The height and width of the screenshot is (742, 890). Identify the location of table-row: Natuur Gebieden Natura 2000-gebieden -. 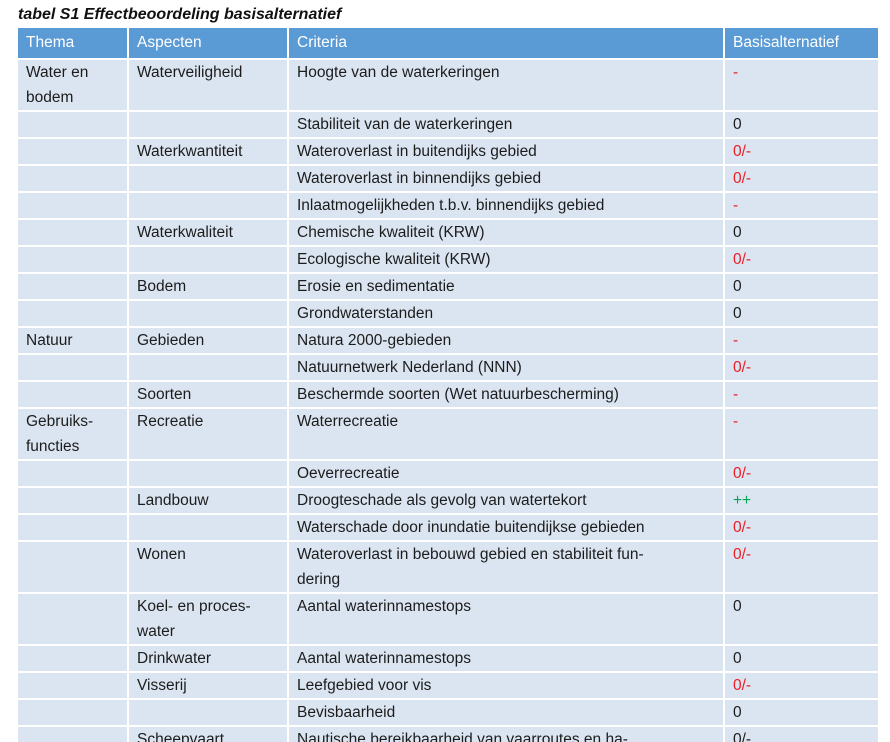
(448, 340).